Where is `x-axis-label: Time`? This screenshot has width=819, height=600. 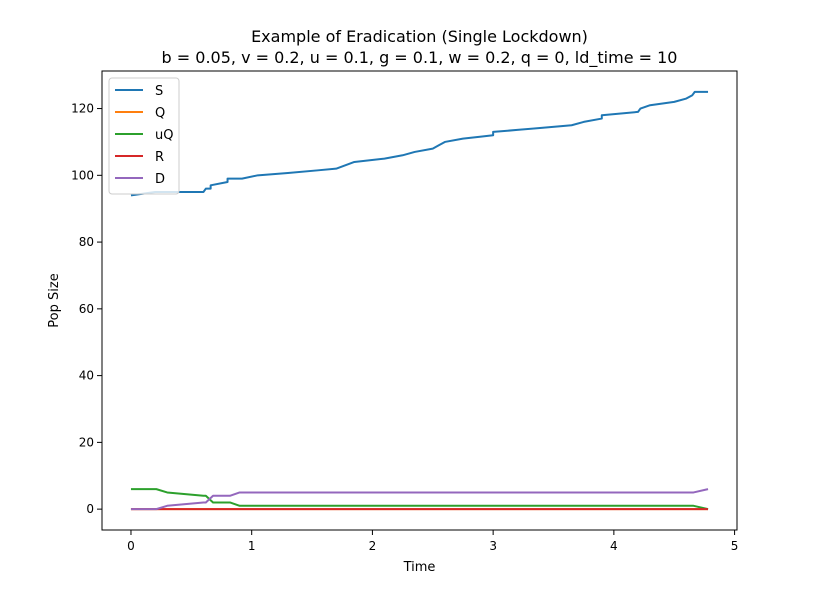 x-axis-label: Time is located at coordinates (419, 567).